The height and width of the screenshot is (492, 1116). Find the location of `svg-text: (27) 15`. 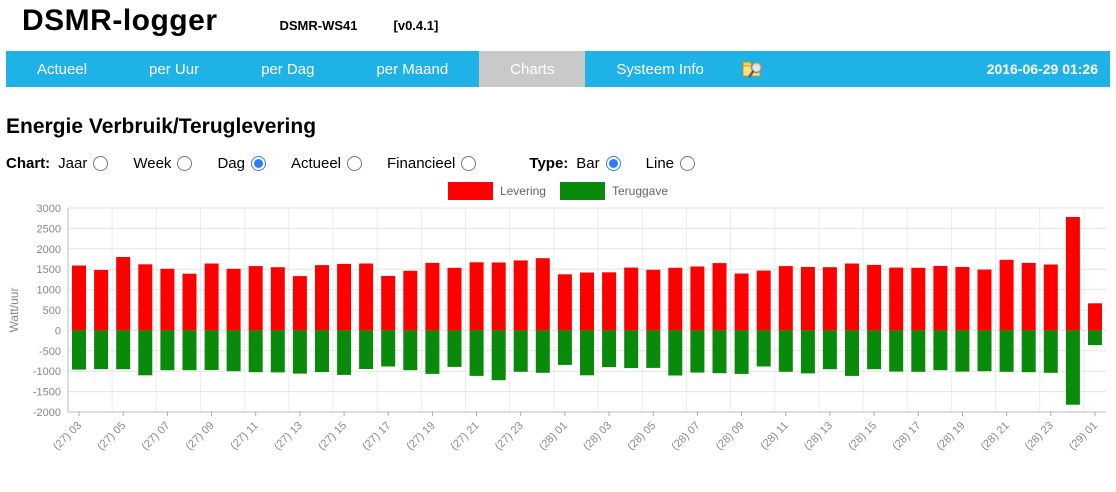

svg-text: (27) 15 is located at coordinates (332, 436).